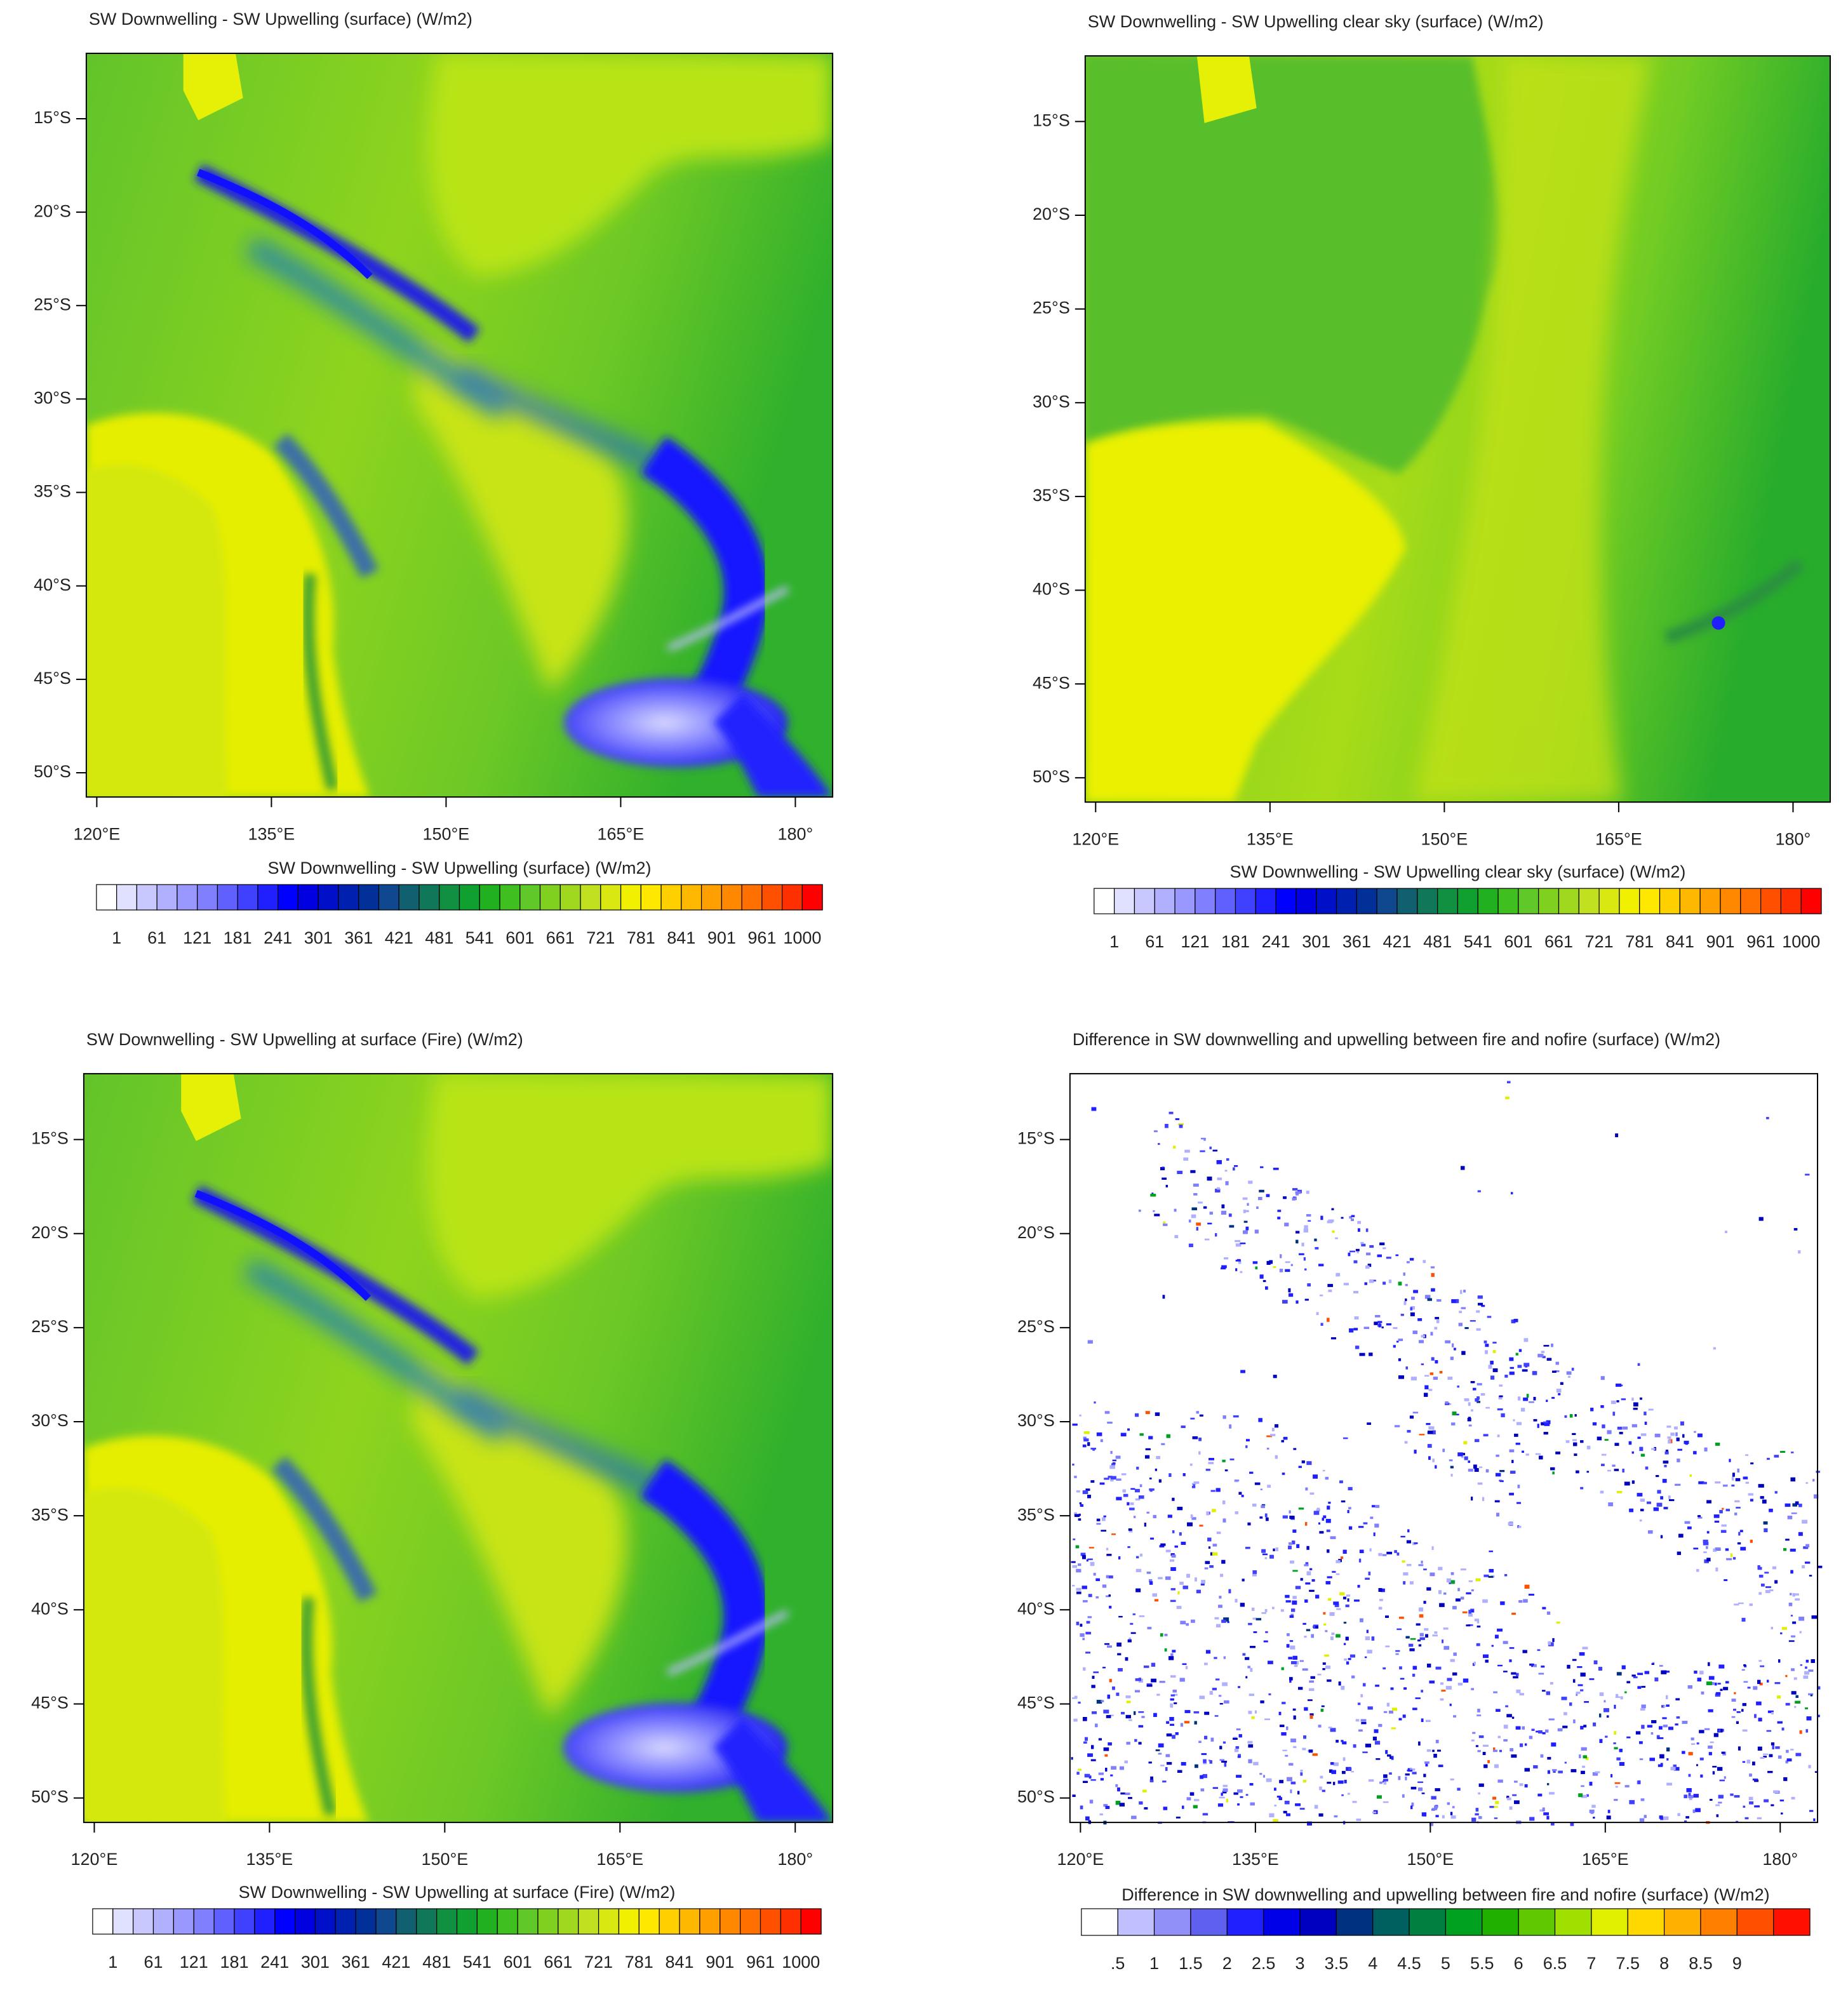 Image resolution: width=1848 pixels, height=1990 pixels. I want to click on colorbar-label: 901, so click(721, 938).